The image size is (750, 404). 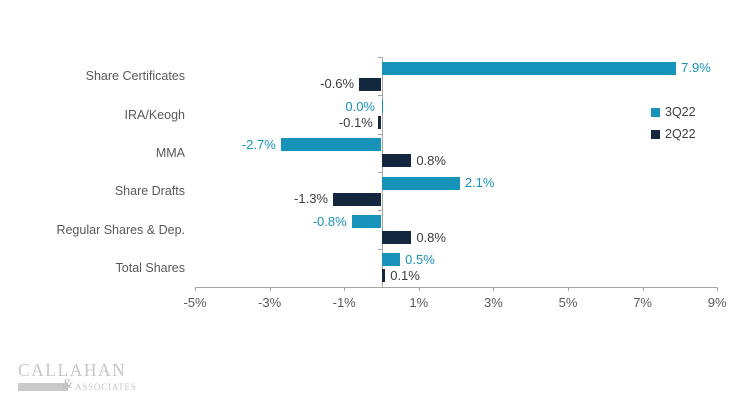 What do you see at coordinates (479, 183) in the screenshot?
I see `bar-value-label-3q22-share-drafts: 2.1%` at bounding box center [479, 183].